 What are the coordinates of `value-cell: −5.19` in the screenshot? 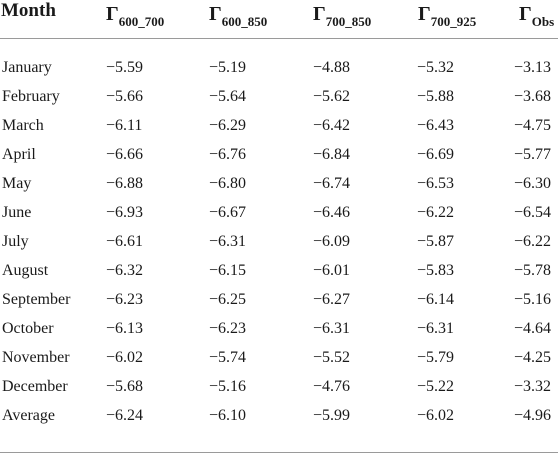 It's located at (228, 67).